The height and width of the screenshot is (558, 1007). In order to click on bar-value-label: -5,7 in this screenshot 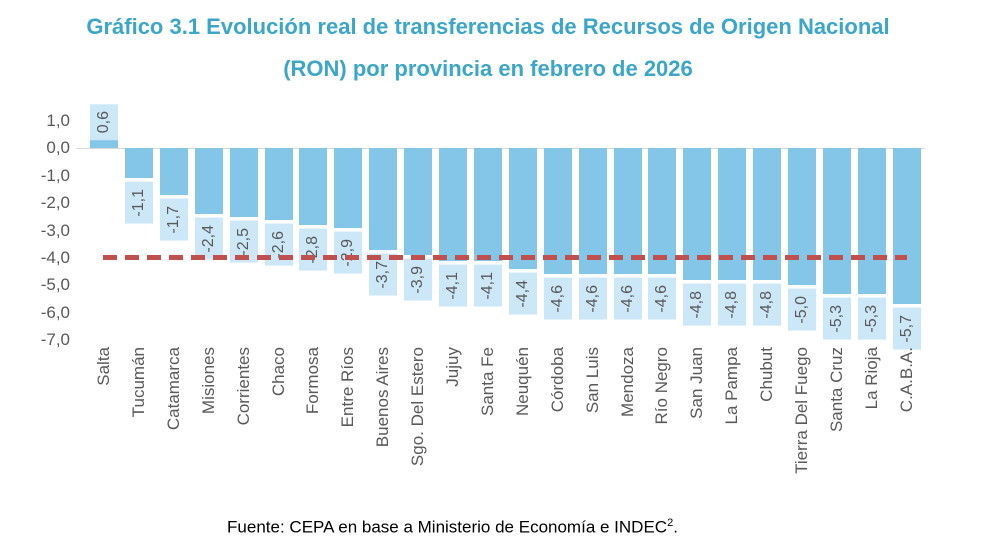, I will do `click(906, 329)`.